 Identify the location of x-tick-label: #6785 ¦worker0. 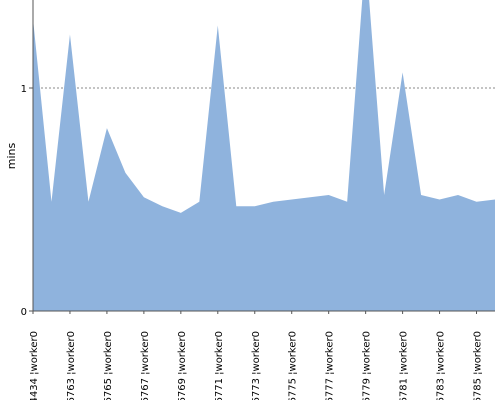
(478, 365).